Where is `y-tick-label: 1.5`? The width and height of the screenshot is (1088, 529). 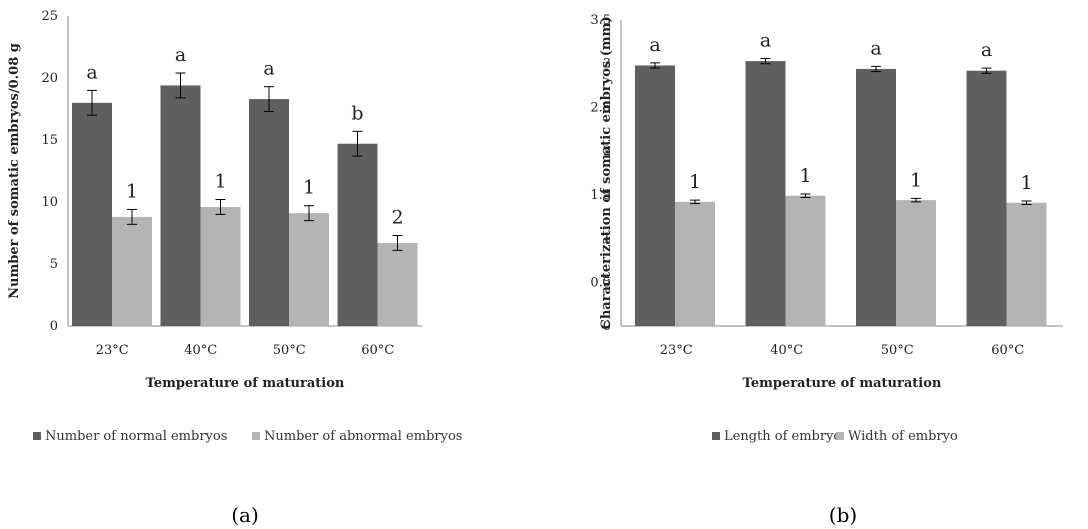 y-tick-label: 1.5 is located at coordinates (600, 195).